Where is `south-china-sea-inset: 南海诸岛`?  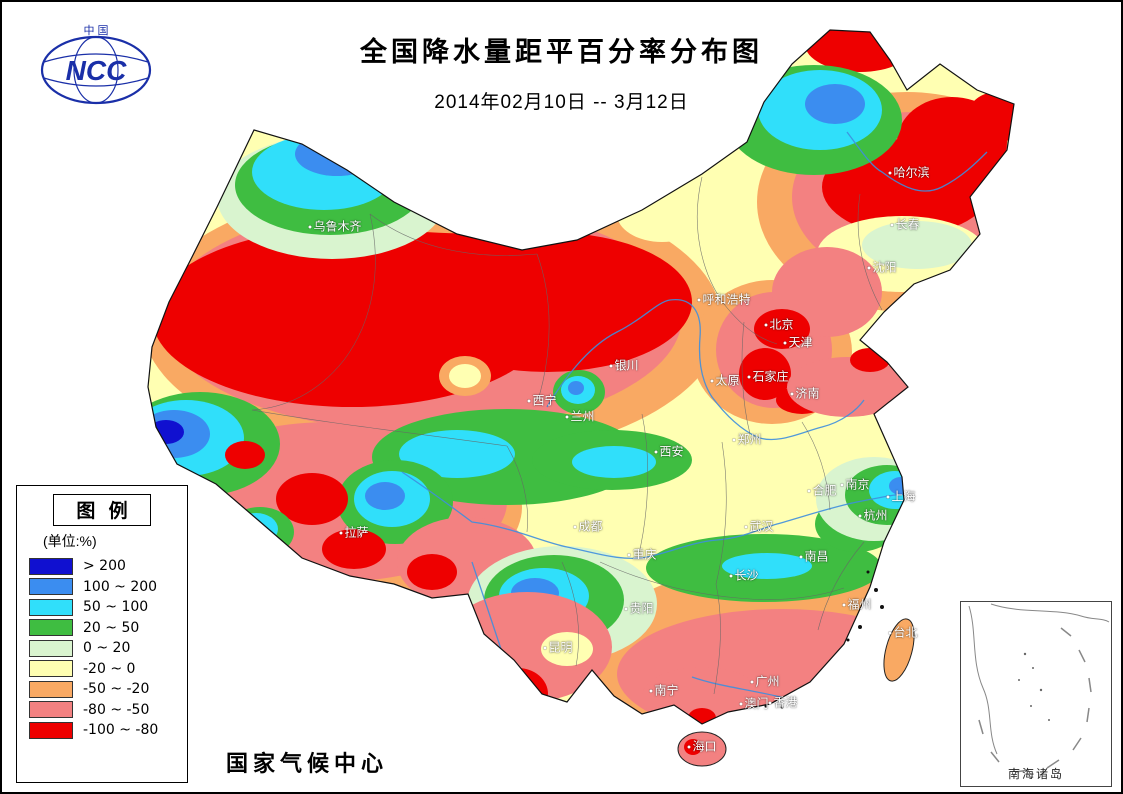
south-china-sea-inset: 南海诸岛 is located at coordinates (1036, 694).